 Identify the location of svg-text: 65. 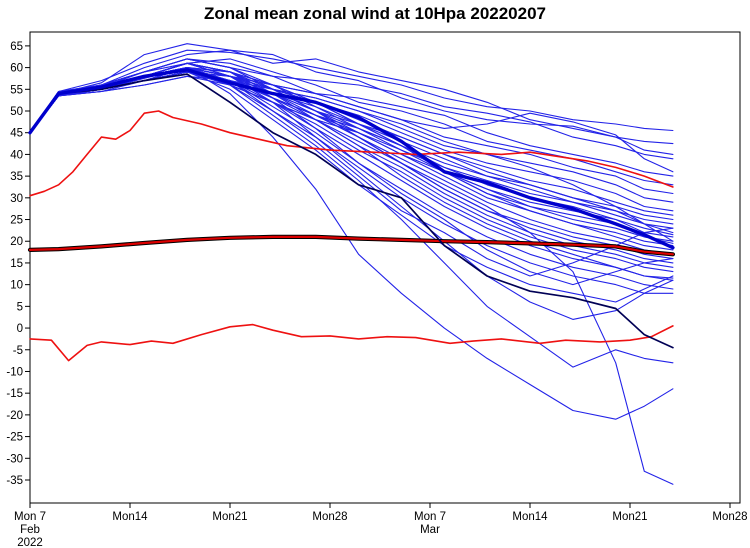
(16, 47).